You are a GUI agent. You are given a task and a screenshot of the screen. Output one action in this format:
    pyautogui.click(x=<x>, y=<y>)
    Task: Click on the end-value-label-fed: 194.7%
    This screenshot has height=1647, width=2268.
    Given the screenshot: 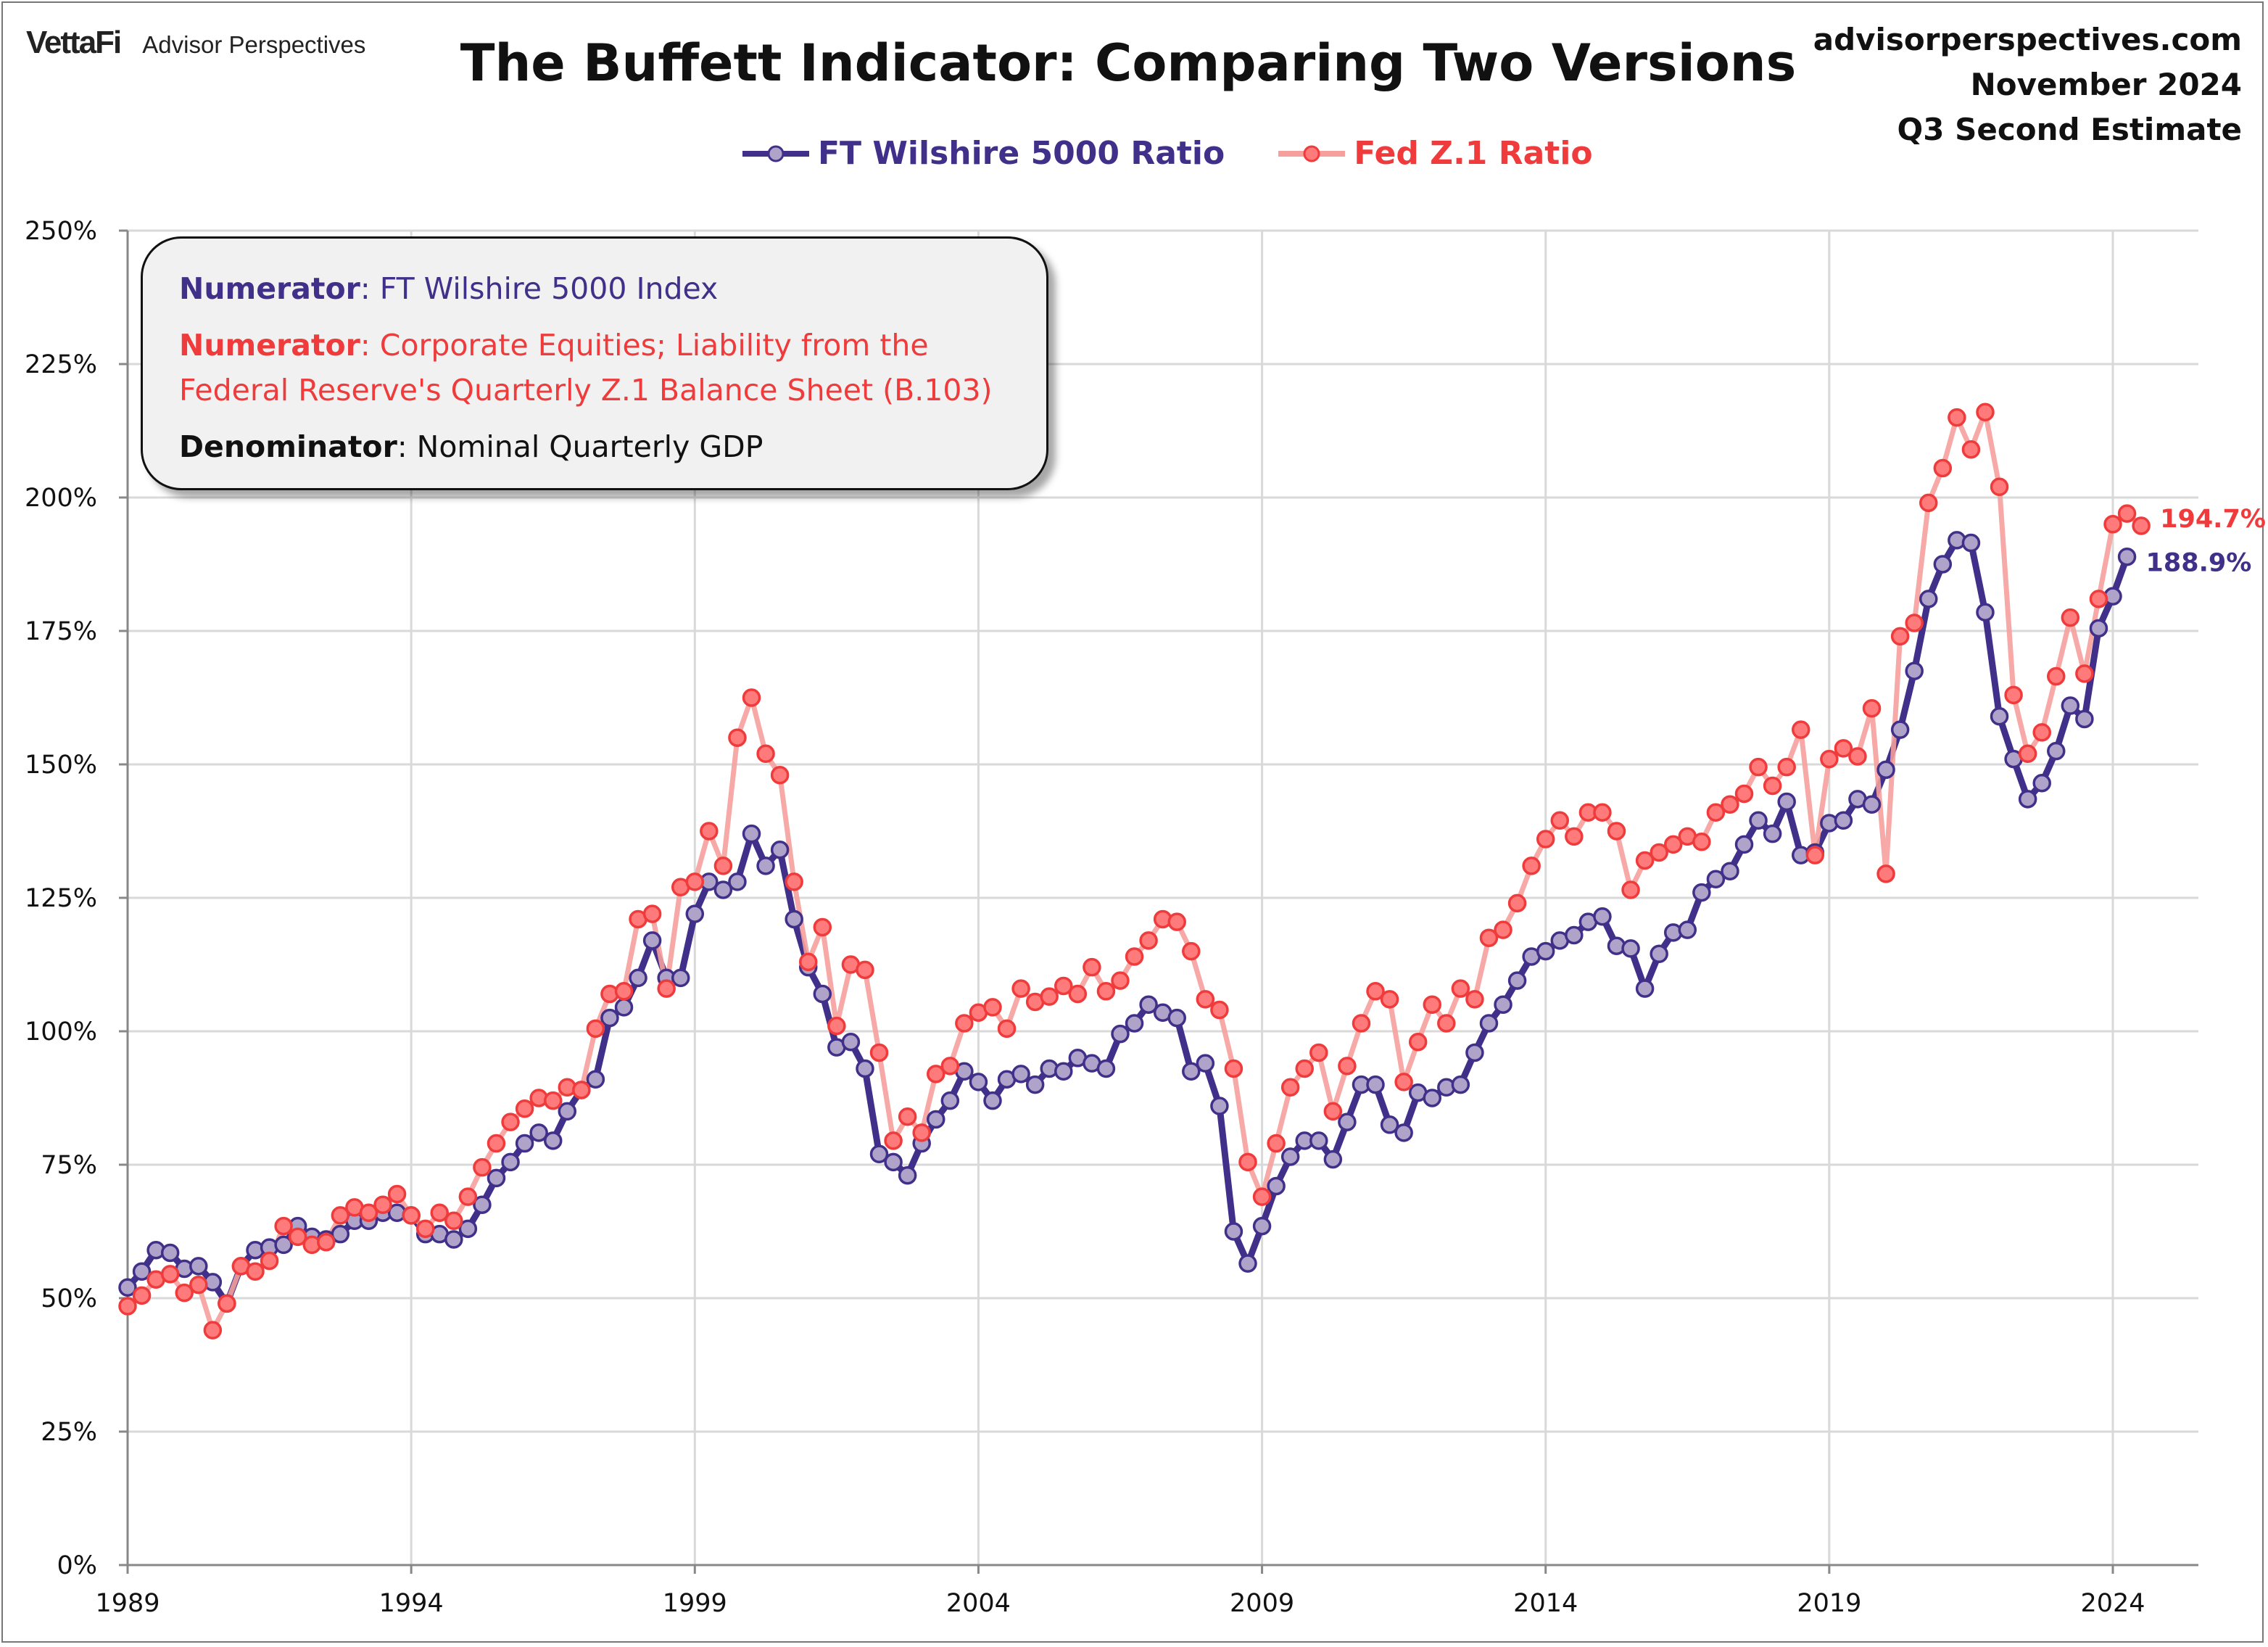 What is the action you would take?
    pyautogui.click(x=2213, y=519)
    